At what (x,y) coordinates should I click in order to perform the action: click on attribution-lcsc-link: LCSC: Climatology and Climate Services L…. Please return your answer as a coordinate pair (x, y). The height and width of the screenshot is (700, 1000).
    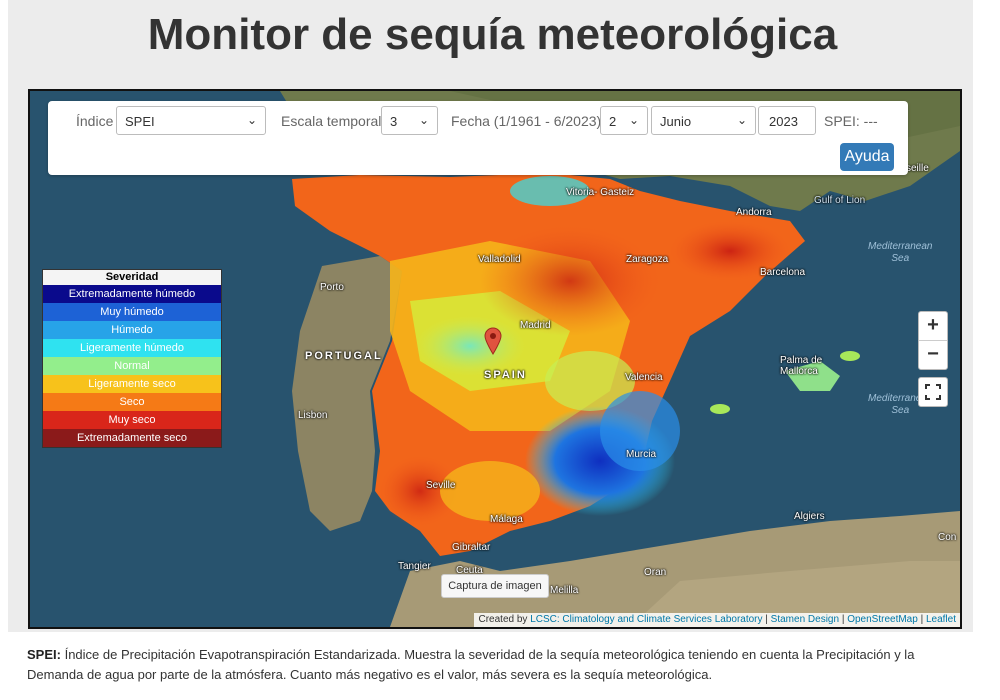
    Looking at the image, I should click on (646, 619).